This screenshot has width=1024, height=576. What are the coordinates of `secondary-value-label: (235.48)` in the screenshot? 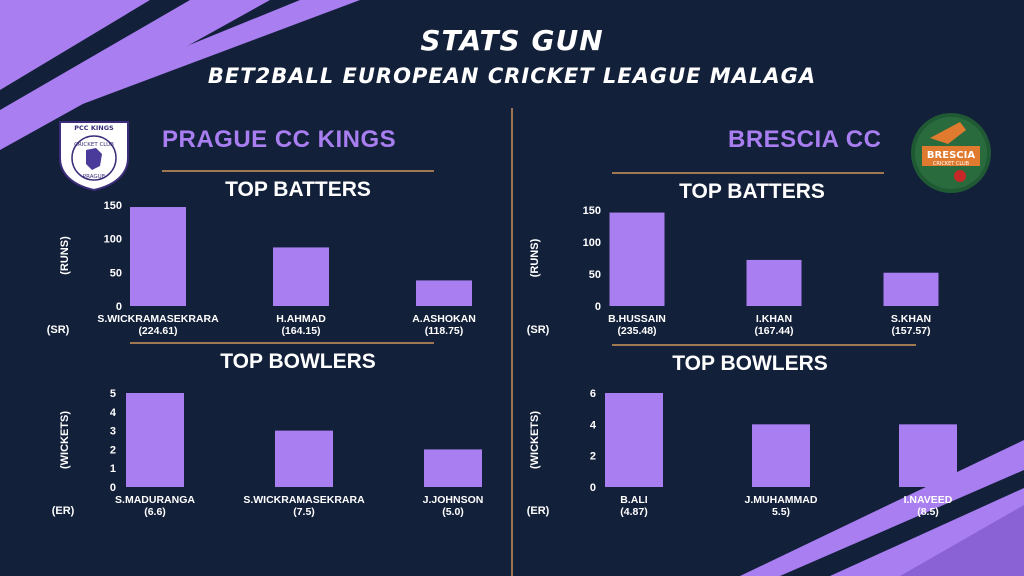 It's located at (636, 331).